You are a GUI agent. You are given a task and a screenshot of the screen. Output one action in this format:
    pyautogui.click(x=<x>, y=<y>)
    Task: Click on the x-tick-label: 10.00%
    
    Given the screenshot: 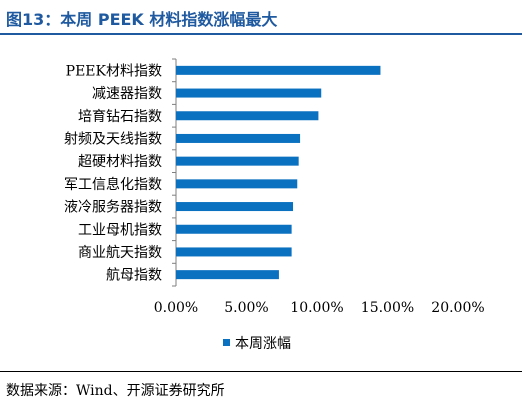 What is the action you would take?
    pyautogui.click(x=316, y=308)
    